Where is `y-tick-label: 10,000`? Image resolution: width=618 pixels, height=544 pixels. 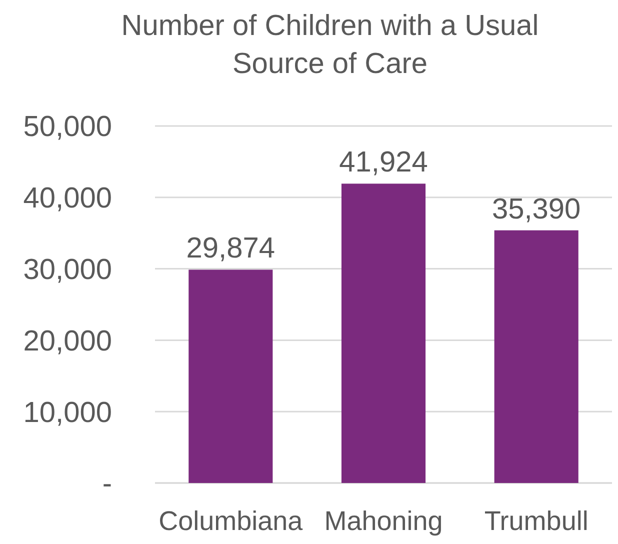 y-tick-label: 10,000 is located at coordinates (67, 412).